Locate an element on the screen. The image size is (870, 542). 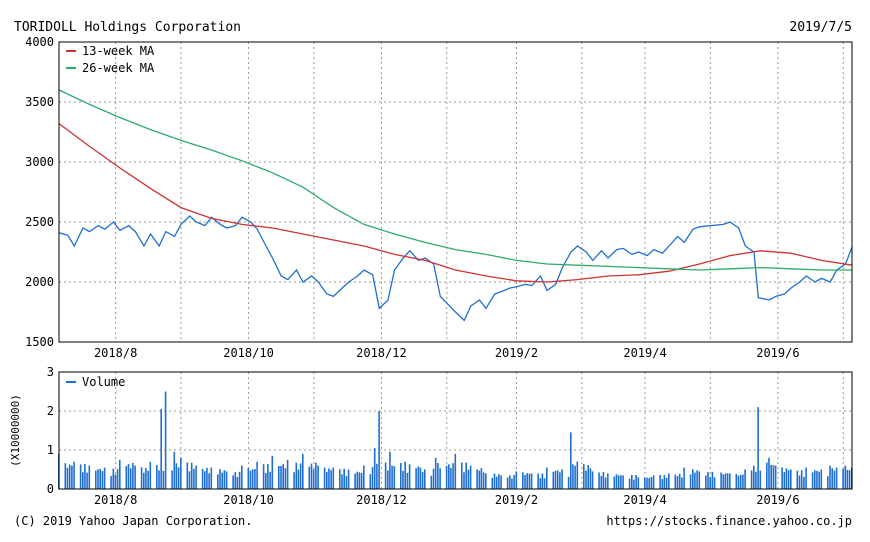
company-name: TORIDOLL Holdings Corporation is located at coordinates (127, 27).